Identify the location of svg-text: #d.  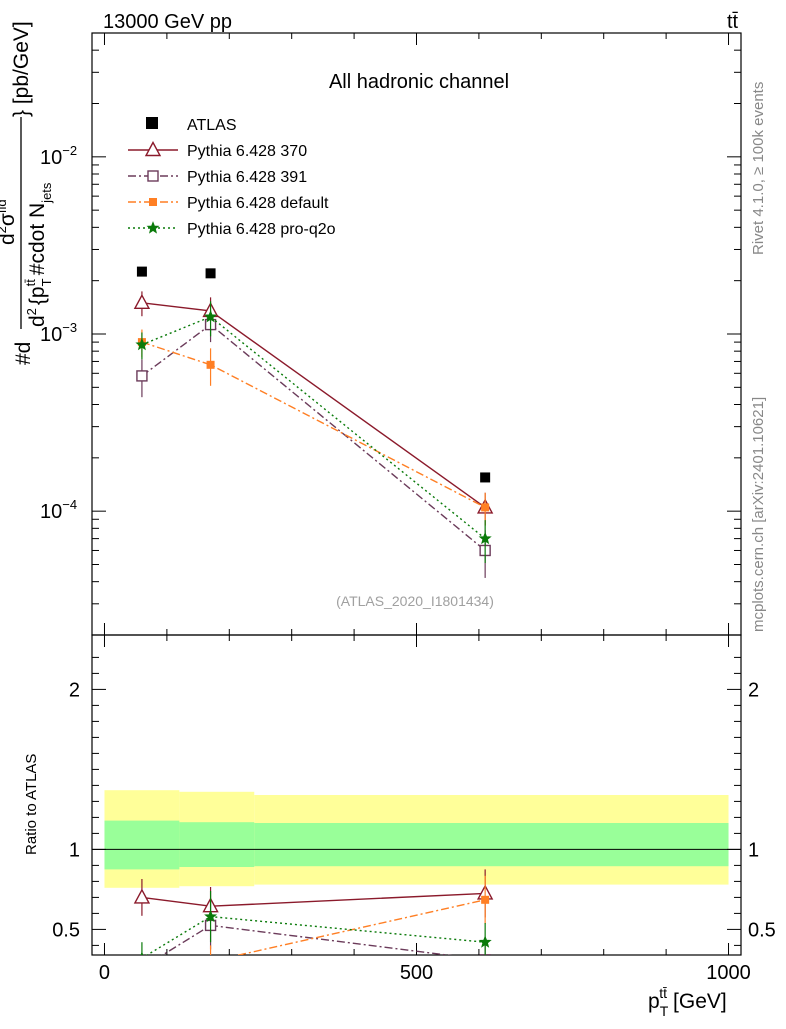
(23, 353).